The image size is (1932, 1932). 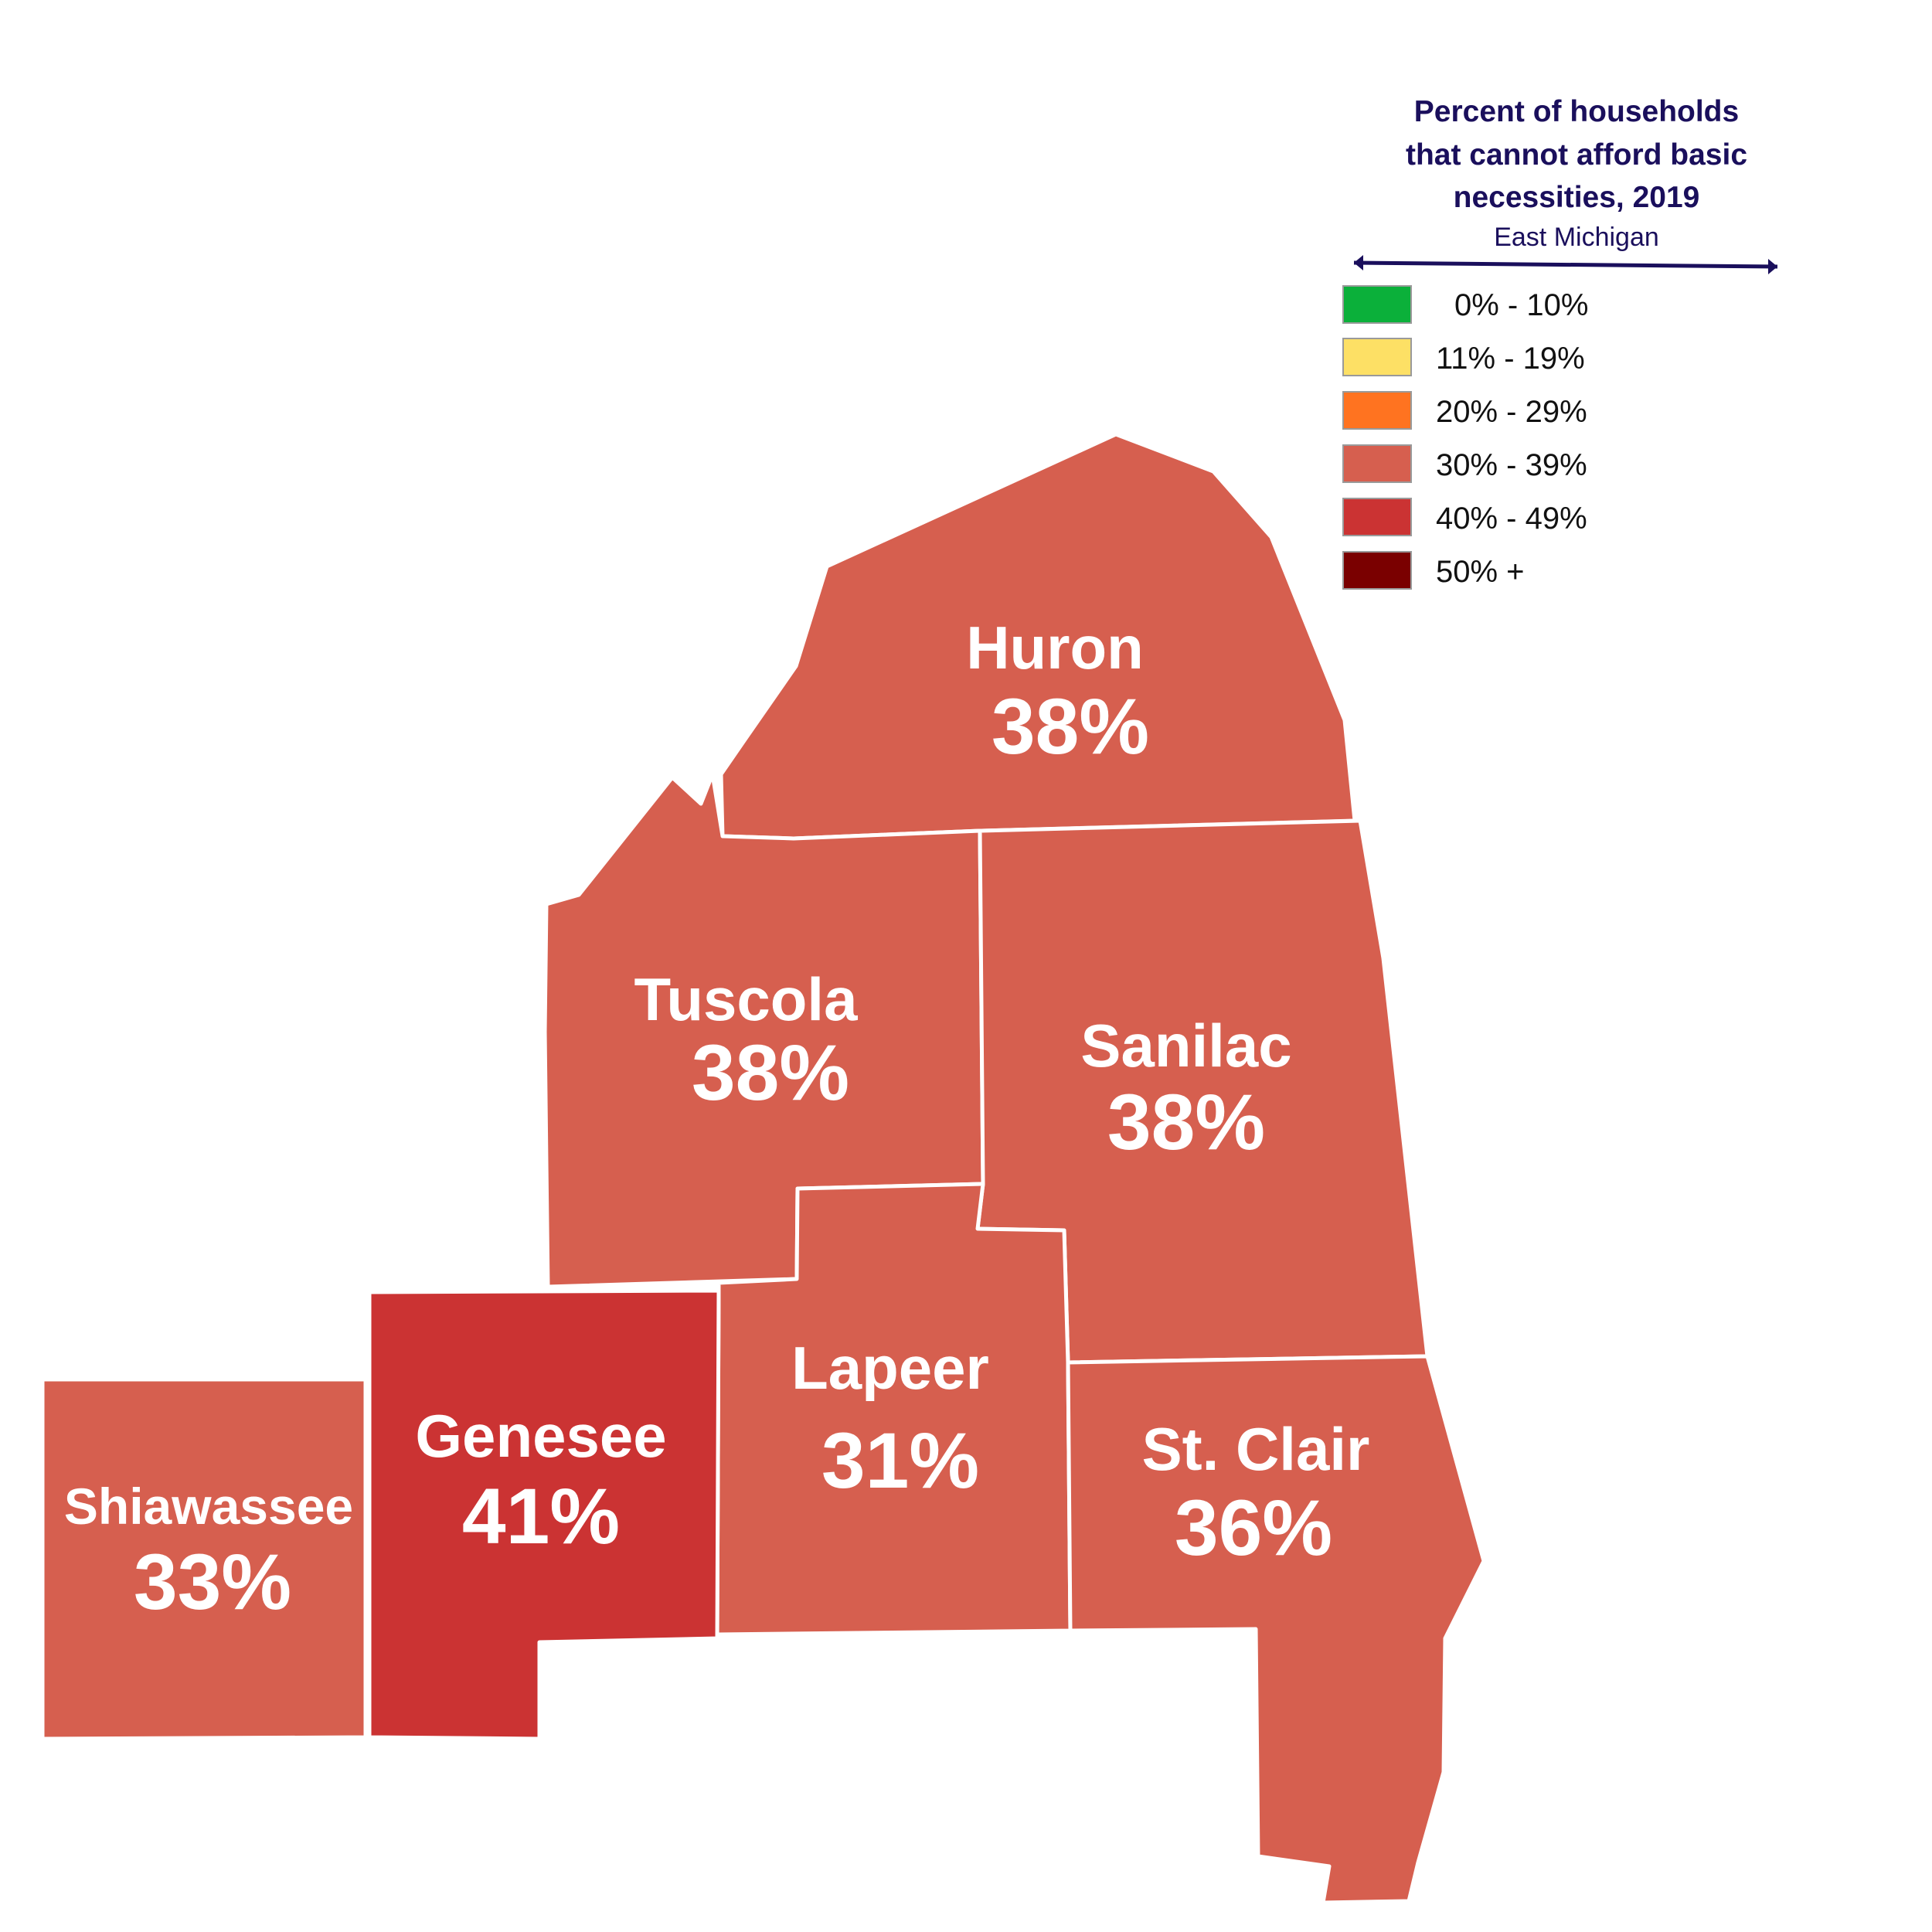 What do you see at coordinates (1521, 305) in the screenshot?
I see `legend-label: 0% - 10%` at bounding box center [1521, 305].